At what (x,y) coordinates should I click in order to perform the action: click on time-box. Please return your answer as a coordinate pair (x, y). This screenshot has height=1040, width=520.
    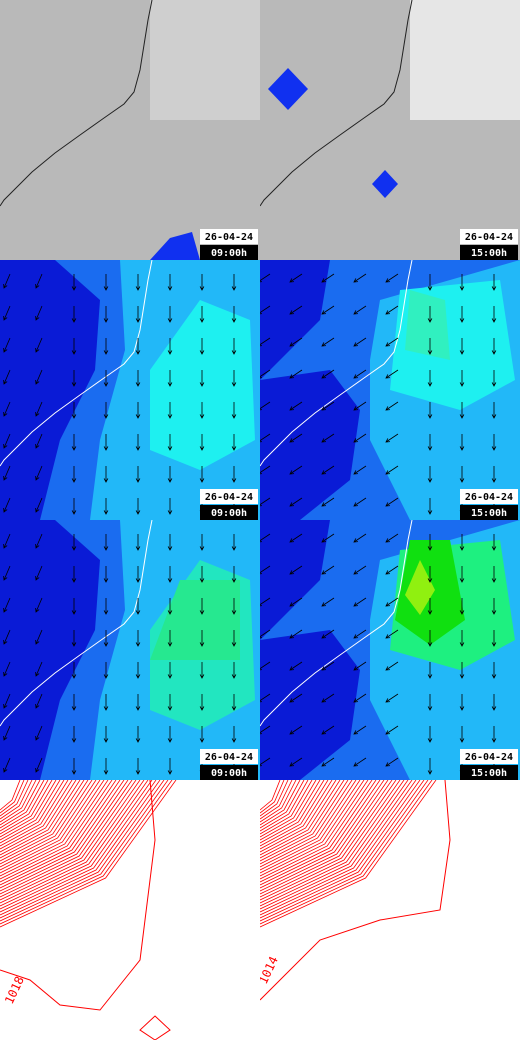
    Looking at the image, I should click on (489, 512).